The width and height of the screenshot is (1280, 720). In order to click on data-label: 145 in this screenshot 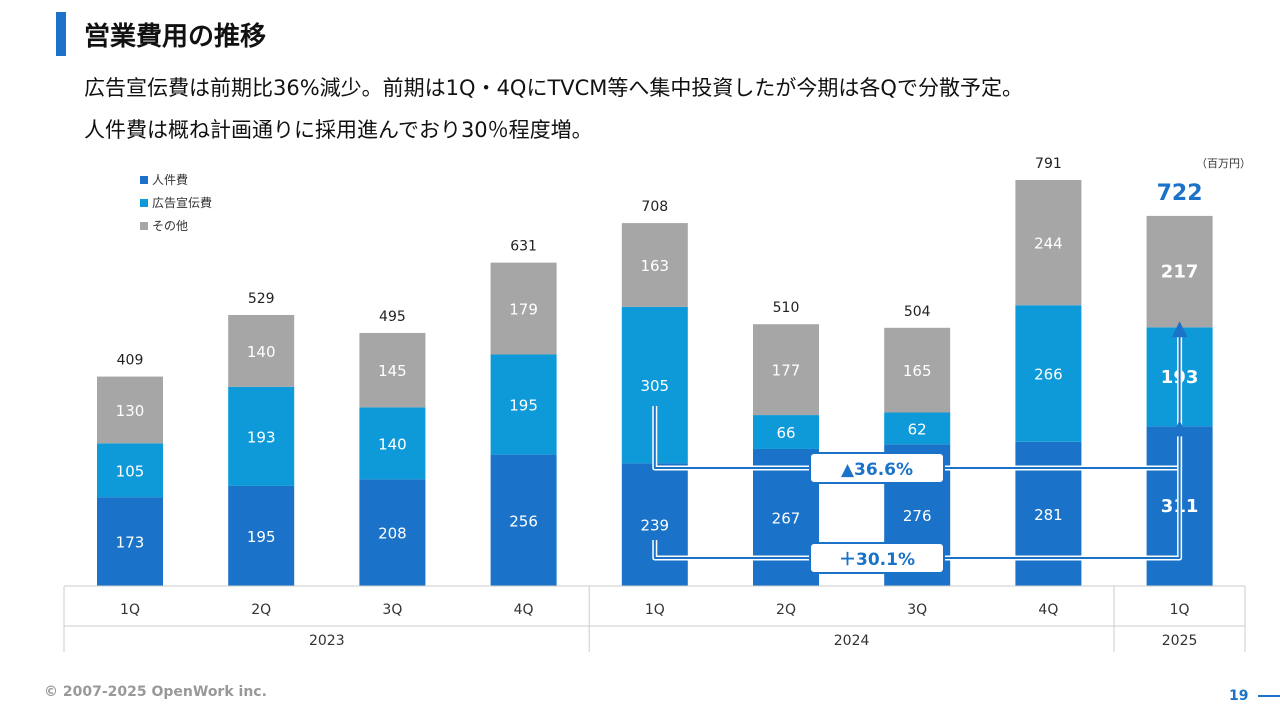, I will do `click(392, 371)`.